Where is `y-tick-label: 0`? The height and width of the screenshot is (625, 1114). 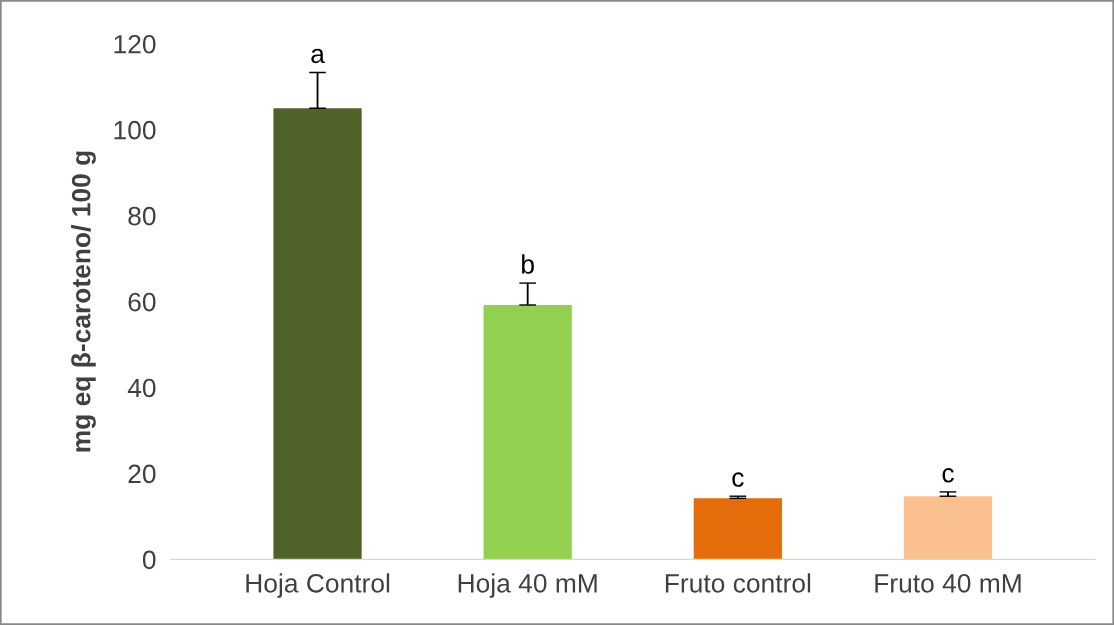
y-tick-label: 0 is located at coordinates (149, 560).